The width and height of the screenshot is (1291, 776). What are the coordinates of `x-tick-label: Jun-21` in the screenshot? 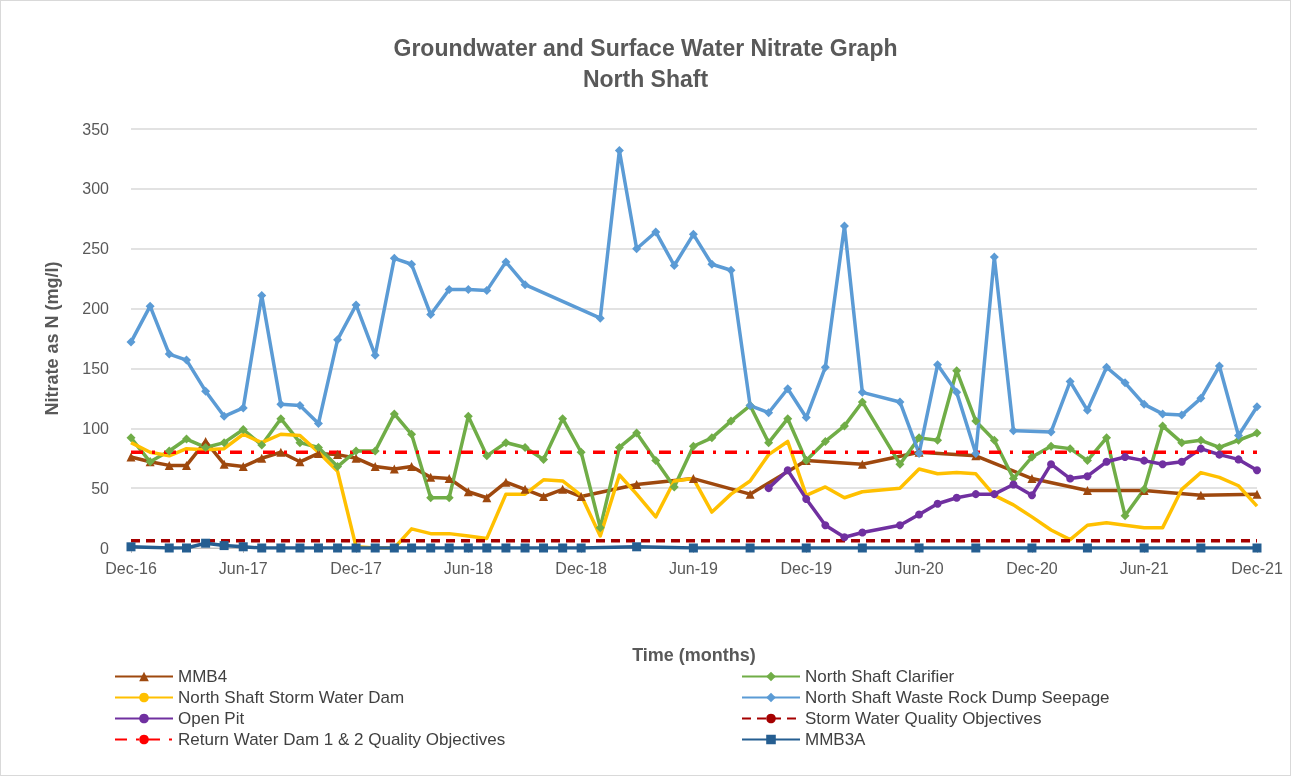 It's located at (1144, 568).